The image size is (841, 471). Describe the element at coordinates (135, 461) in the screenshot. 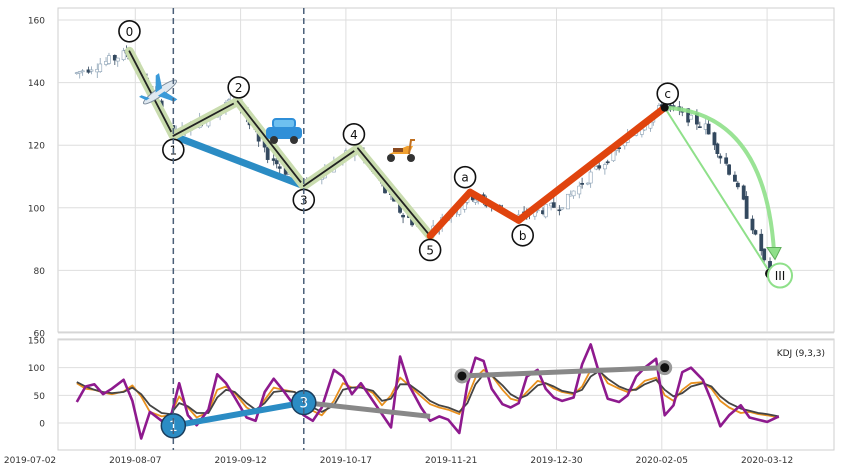

I see `x-tick-label: 2019-08-07` at that location.